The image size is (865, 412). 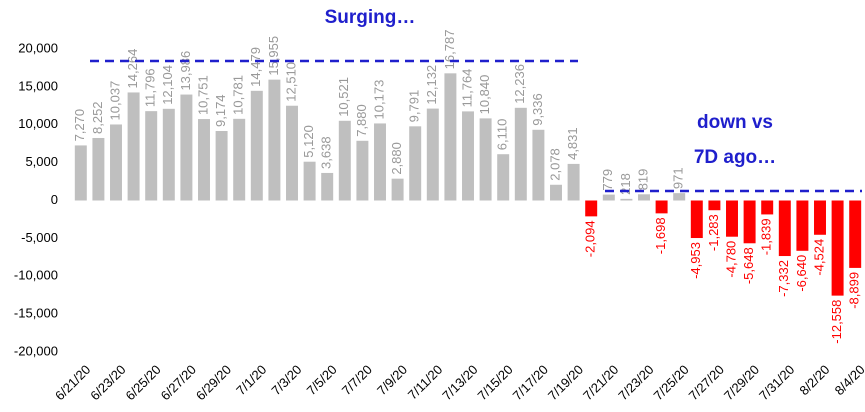 I want to click on x-tick-label: 6/29/20, so click(x=213, y=382).